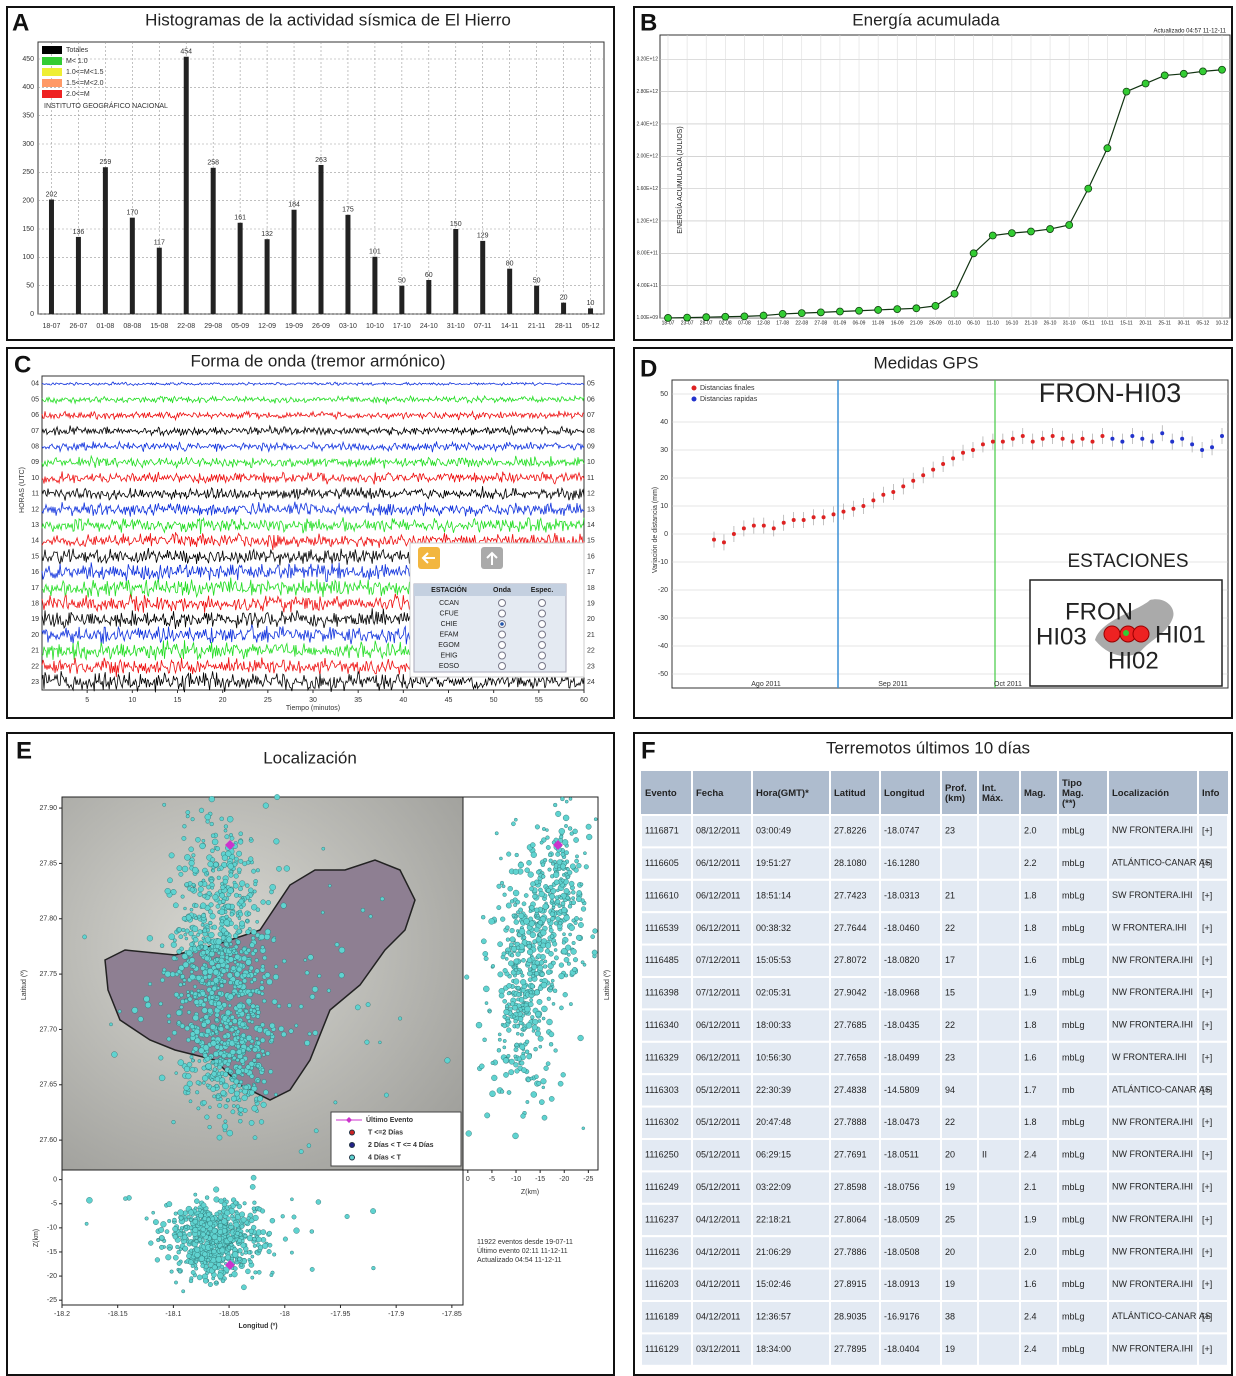 This screenshot has height=1376, width=1236. What do you see at coordinates (718, 1155) in the screenshot?
I see `table-cell: 05/12/2011` at bounding box center [718, 1155].